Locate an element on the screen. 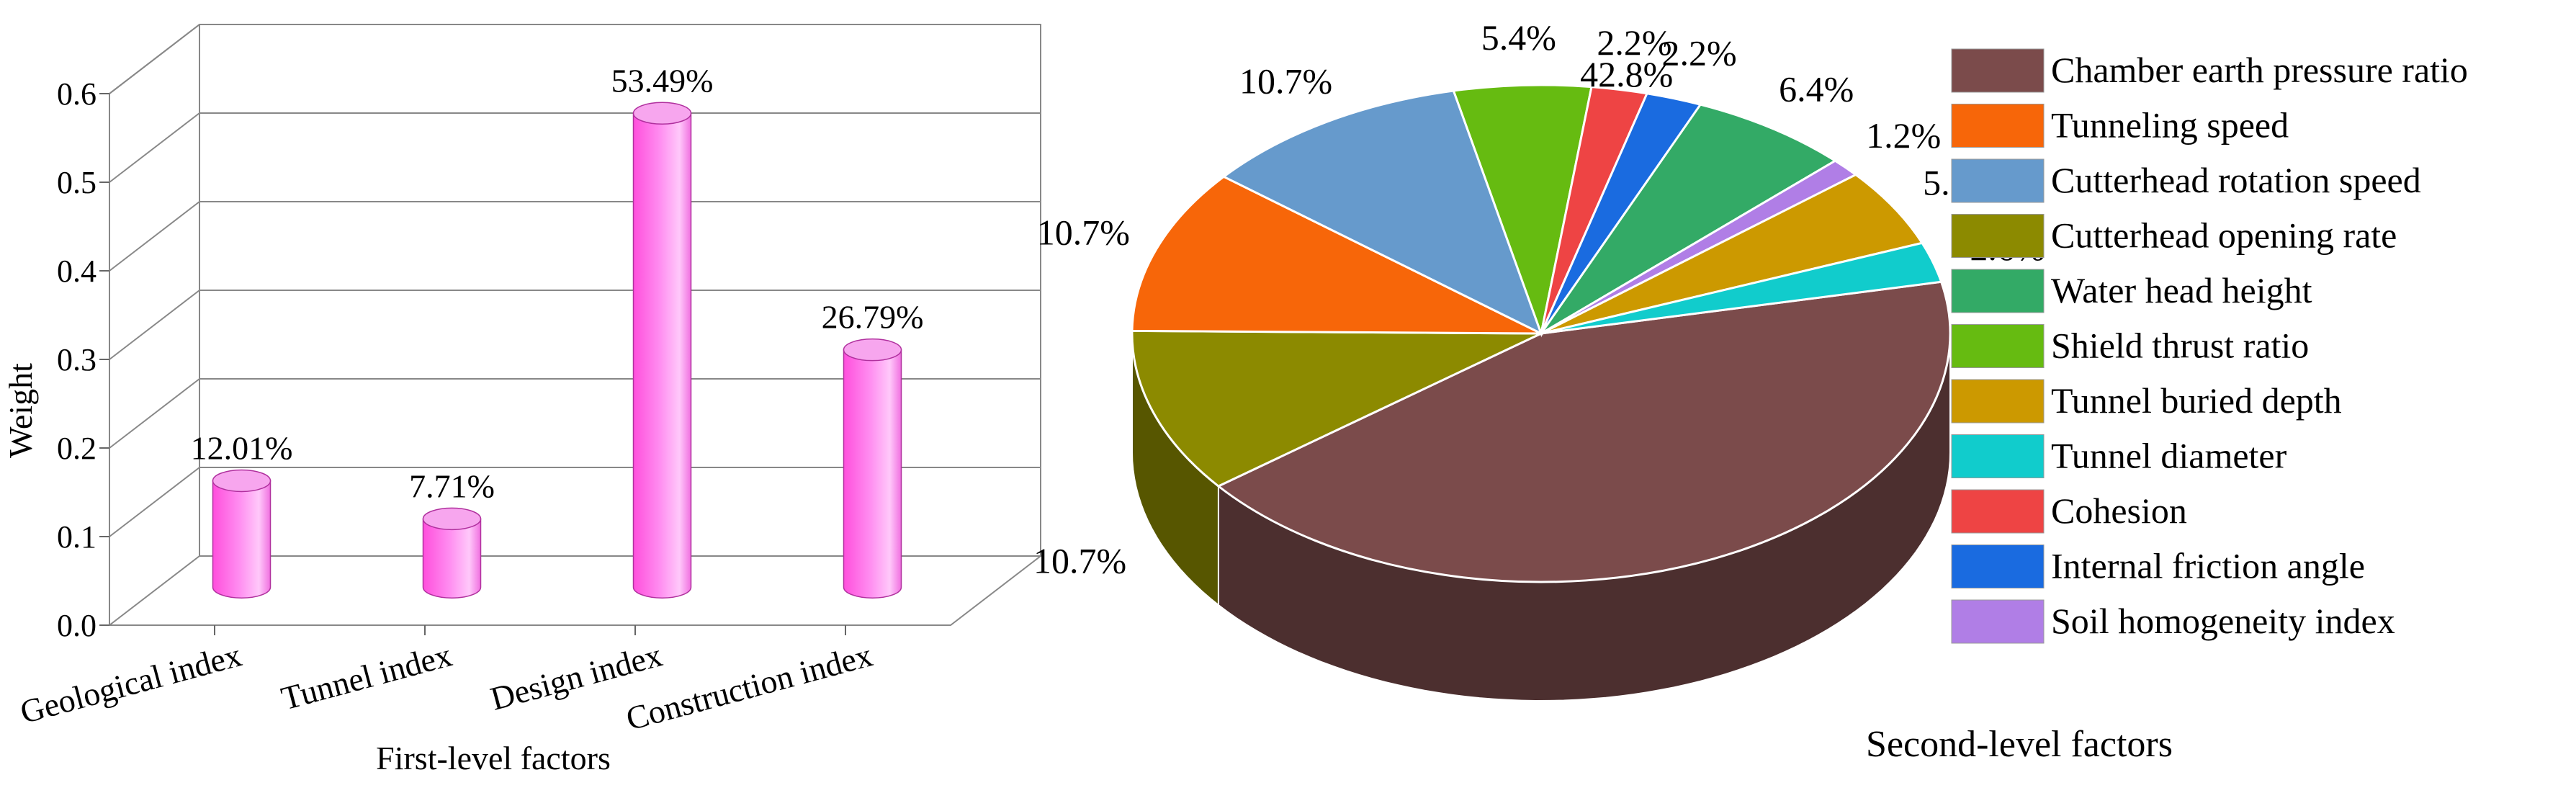 The image size is (2576, 793). pie-slice-label: 6.4% is located at coordinates (1816, 88).